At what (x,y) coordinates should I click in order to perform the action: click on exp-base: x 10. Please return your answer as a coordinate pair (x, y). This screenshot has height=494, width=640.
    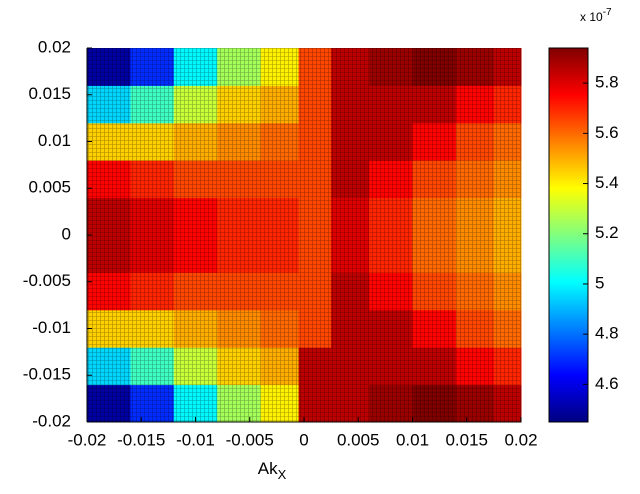
    Looking at the image, I should click on (591, 17).